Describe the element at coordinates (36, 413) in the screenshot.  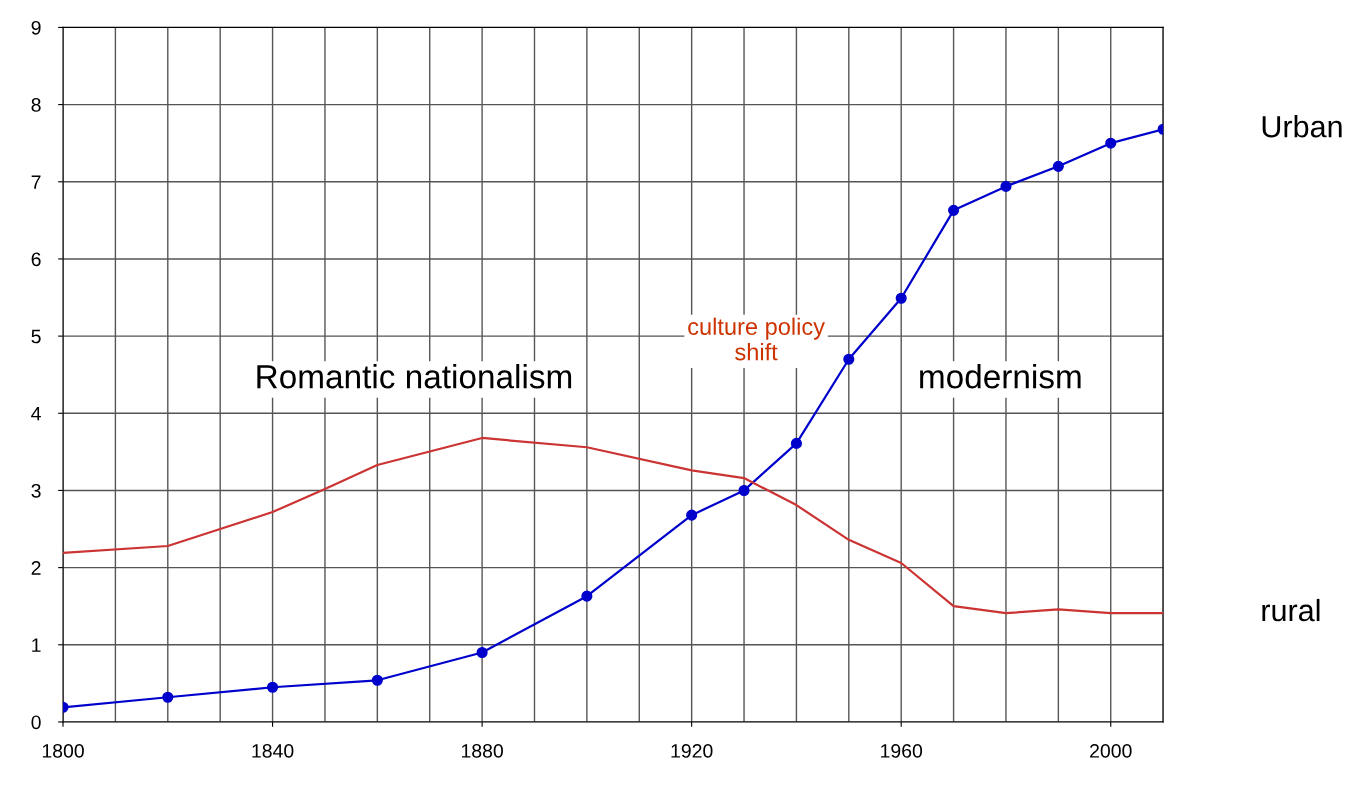
I see `y-tick-label: 4` at that location.